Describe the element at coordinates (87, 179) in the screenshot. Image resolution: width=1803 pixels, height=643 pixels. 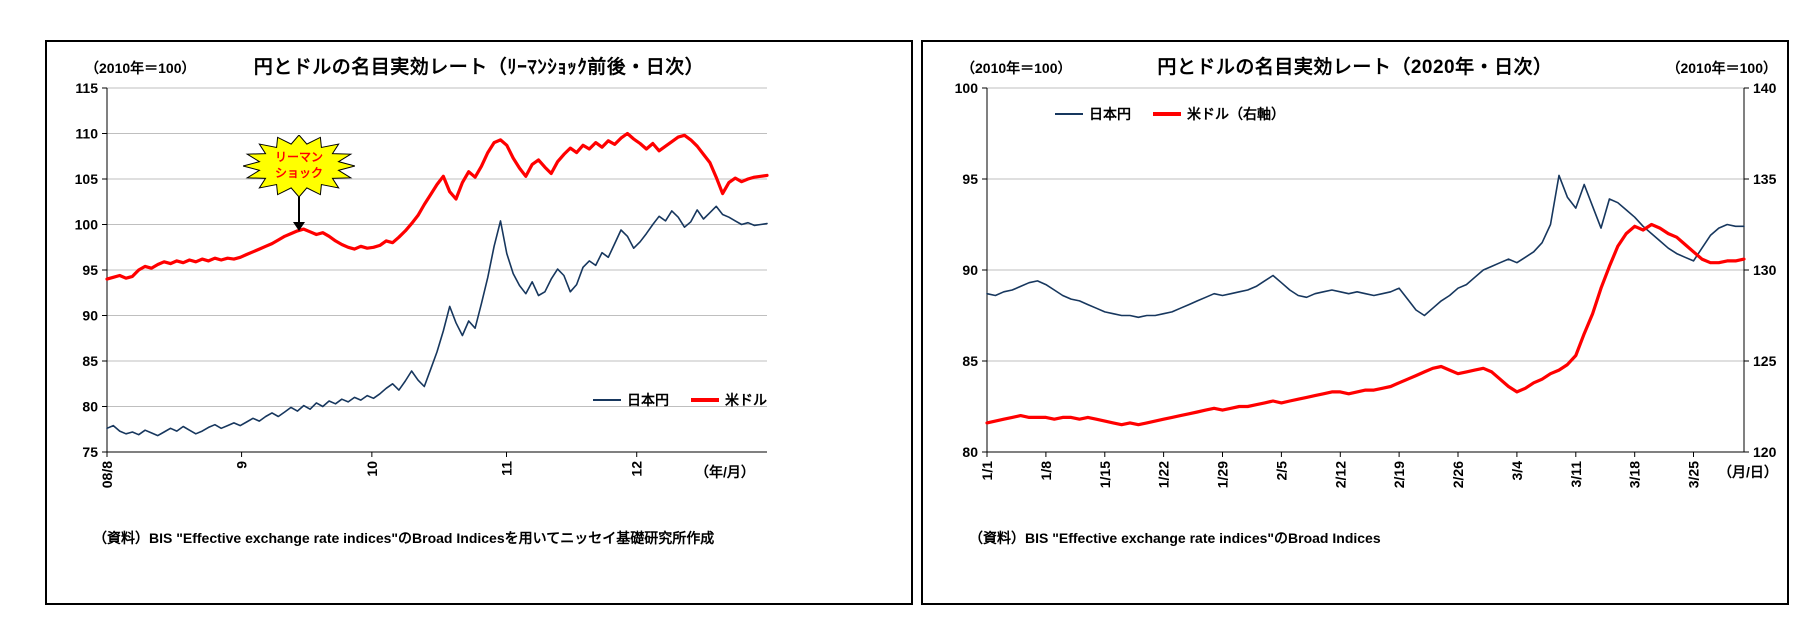
I see `y-tick-label: 105` at that location.